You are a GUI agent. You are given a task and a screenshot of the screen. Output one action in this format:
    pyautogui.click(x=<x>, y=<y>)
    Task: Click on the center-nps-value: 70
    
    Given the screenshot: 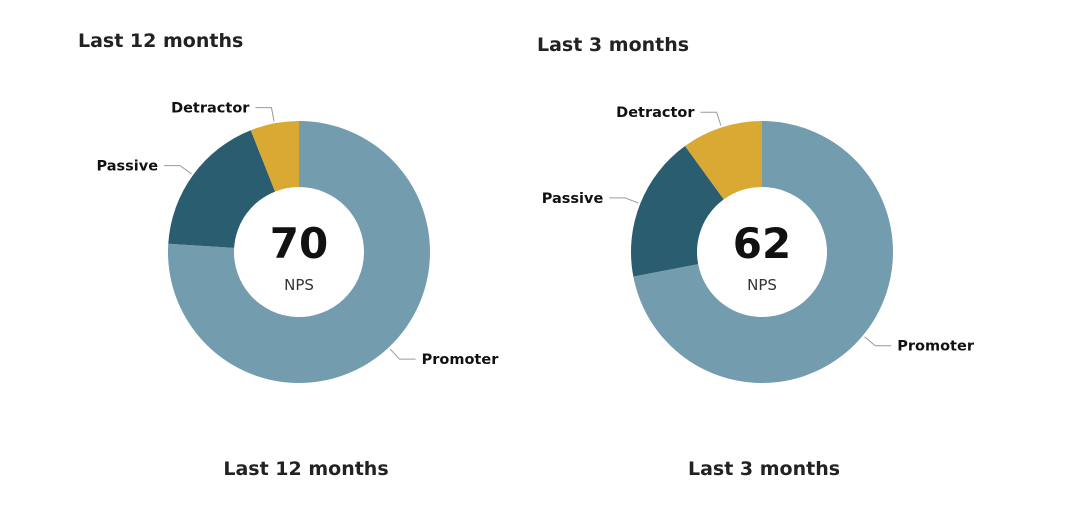 What is the action you would take?
    pyautogui.click(x=299, y=243)
    